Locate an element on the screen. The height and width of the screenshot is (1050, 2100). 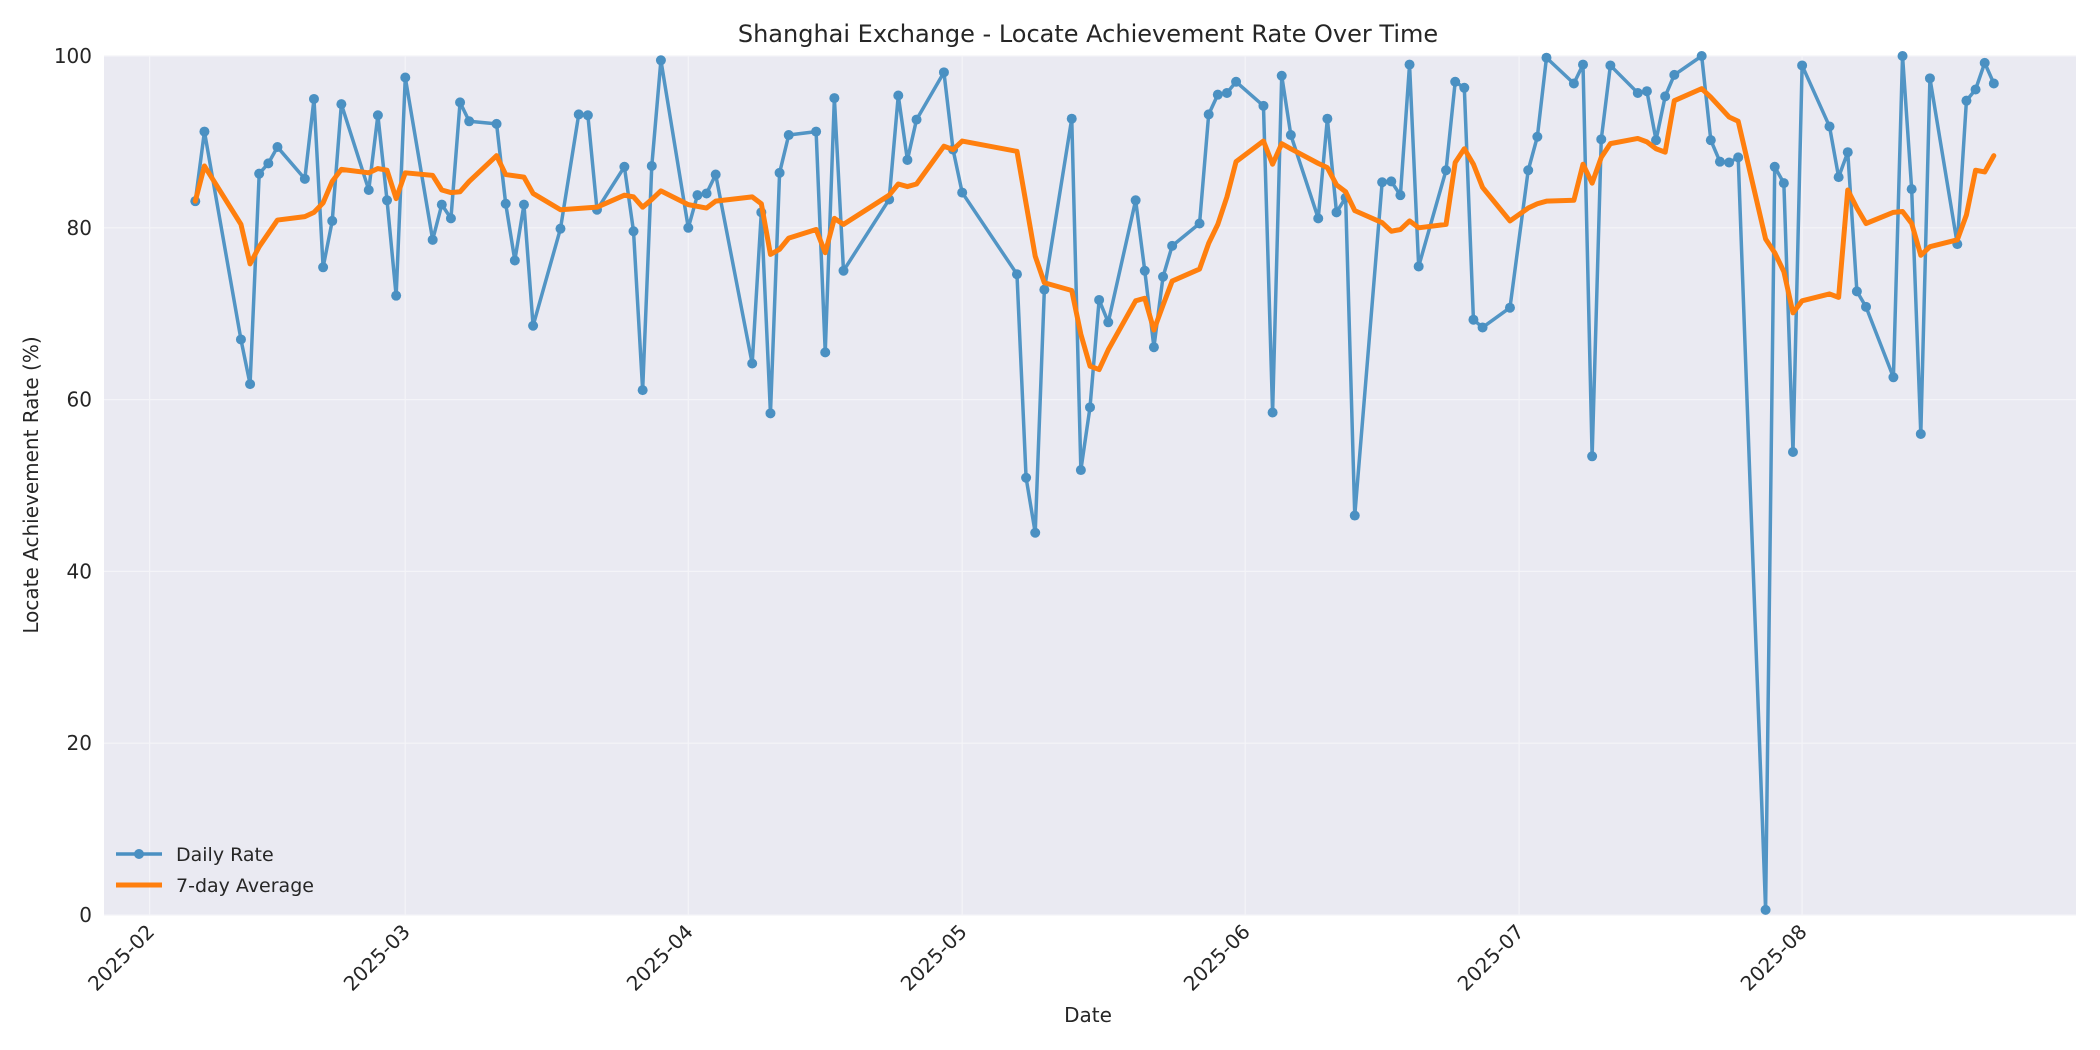
y-tick-label: 20 is located at coordinates (79, 743).